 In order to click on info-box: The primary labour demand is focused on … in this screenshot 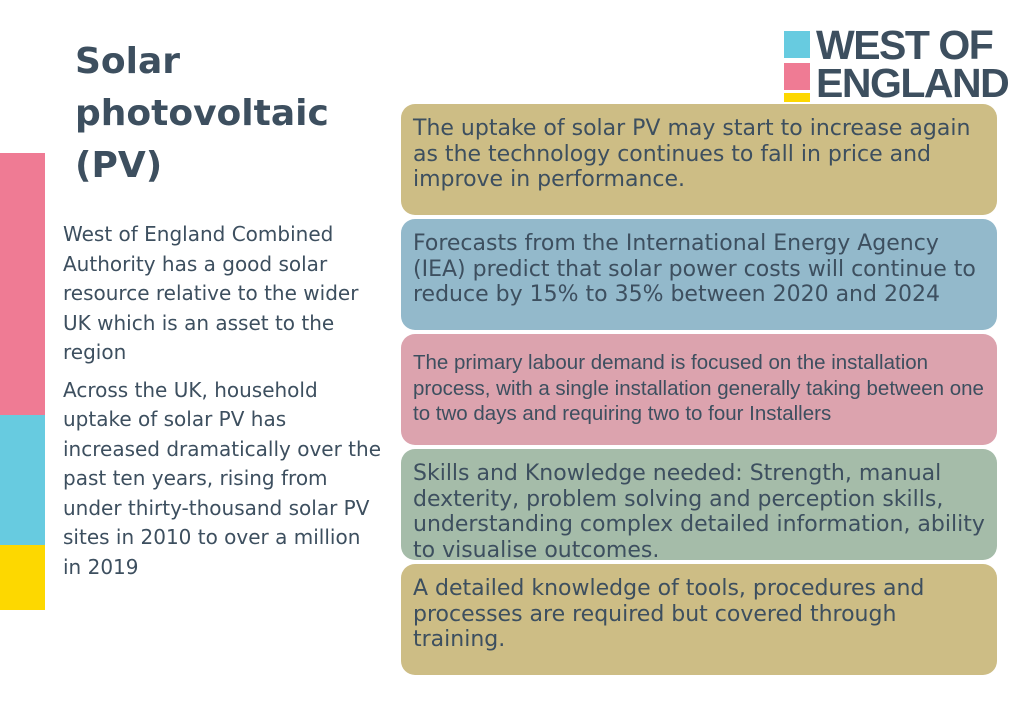, I will do `click(699, 389)`.